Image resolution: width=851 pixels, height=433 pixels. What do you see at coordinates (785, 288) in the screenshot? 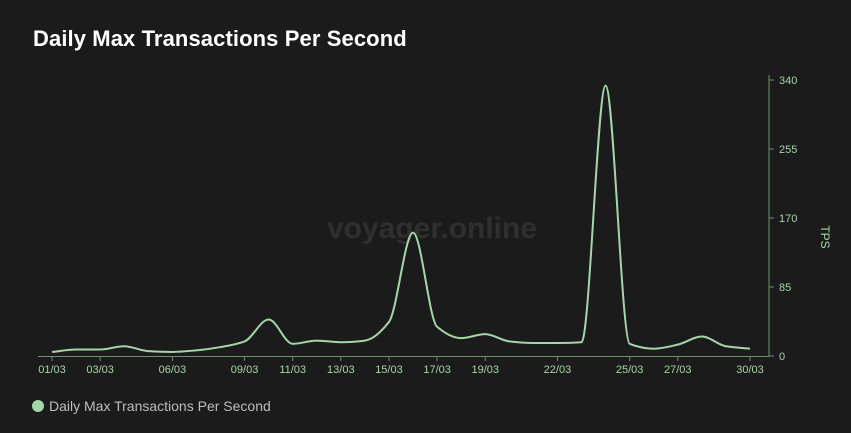
I see `y-tick-label: 85` at bounding box center [785, 288].